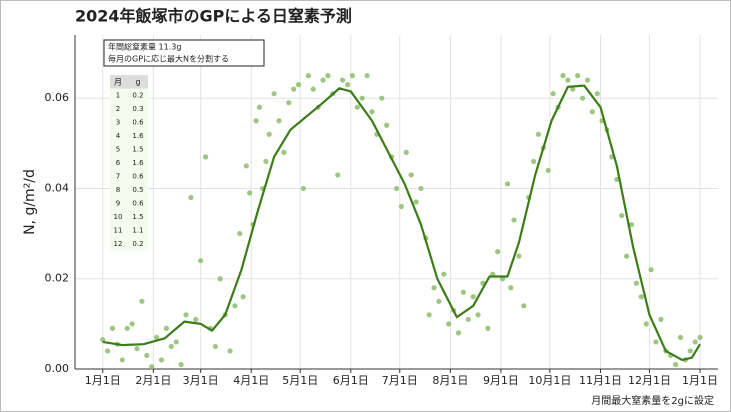 Image resolution: width=731 pixels, height=412 pixels. What do you see at coordinates (168, 59) in the screenshot?
I see `annotation: 毎月のGPに応じ最大Nを分割する` at bounding box center [168, 59].